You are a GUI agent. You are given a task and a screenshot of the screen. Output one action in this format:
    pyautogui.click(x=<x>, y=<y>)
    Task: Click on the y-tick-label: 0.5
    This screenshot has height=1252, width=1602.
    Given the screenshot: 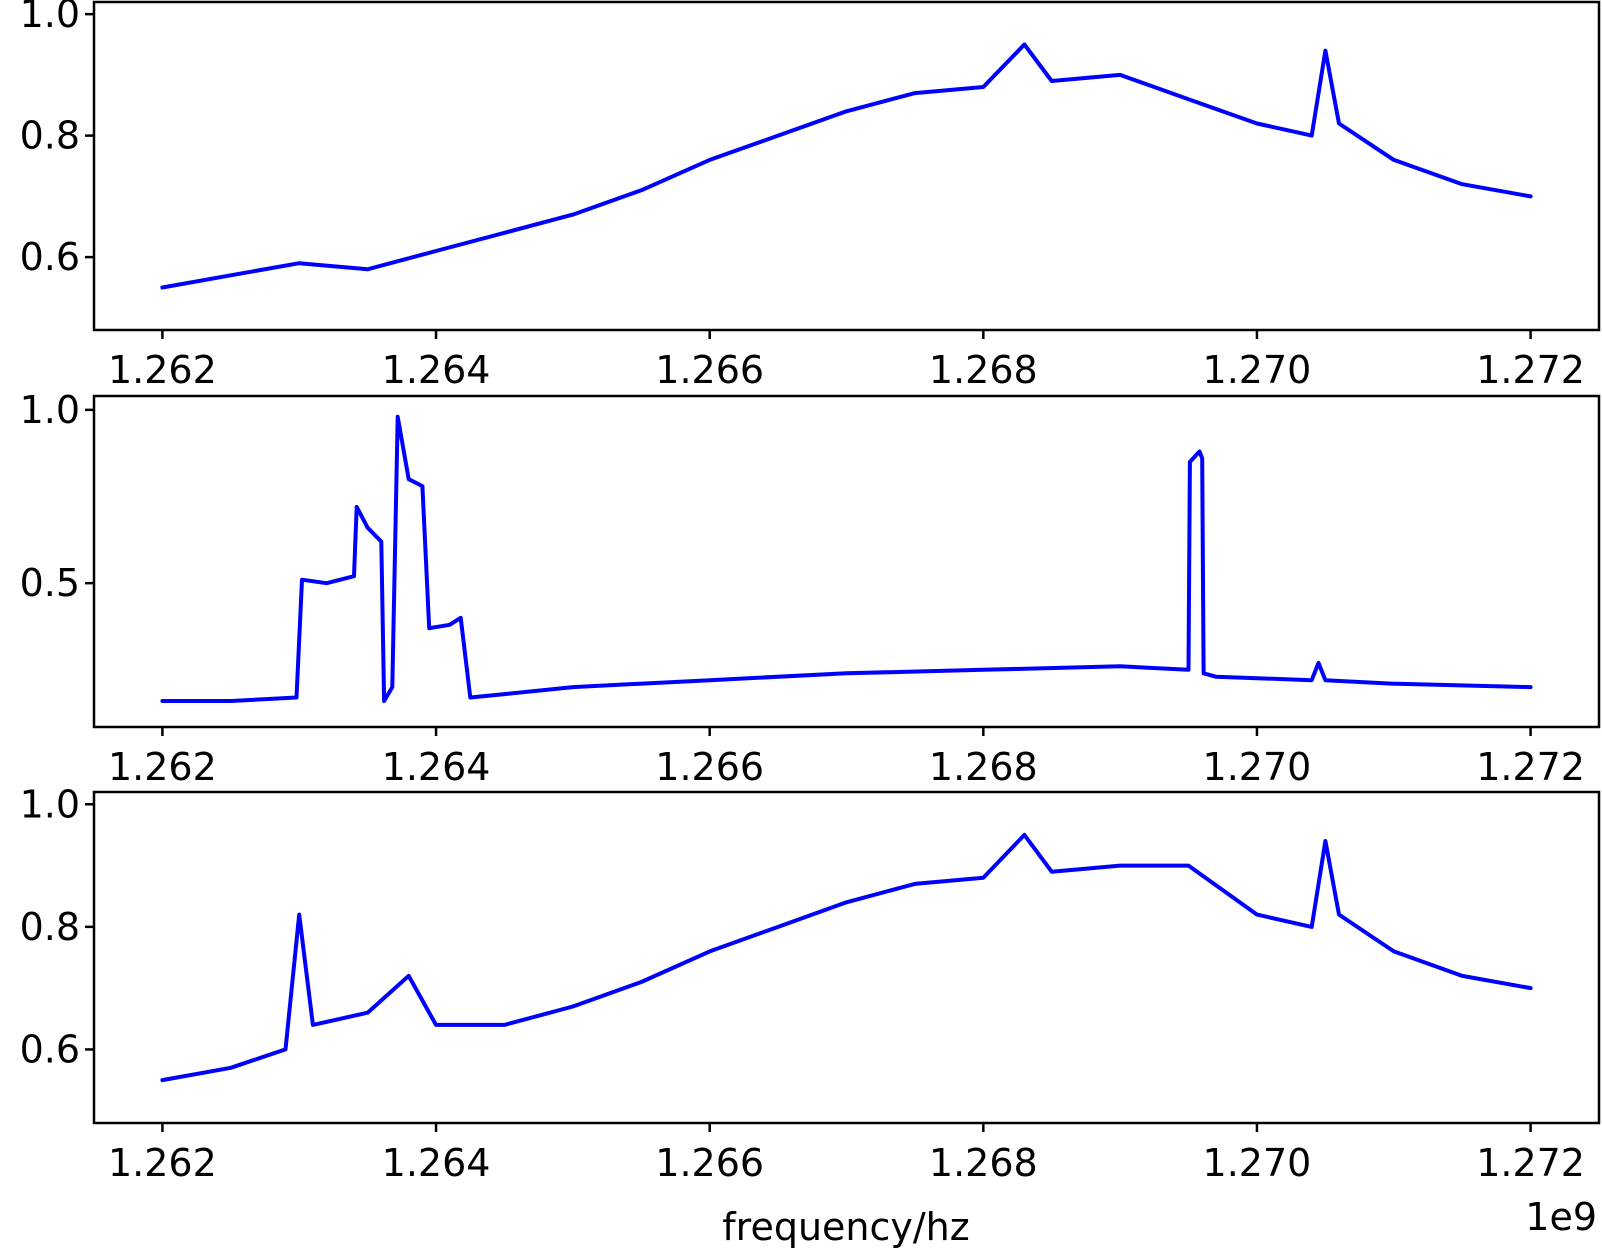 What is the action you would take?
    pyautogui.click(x=50, y=583)
    